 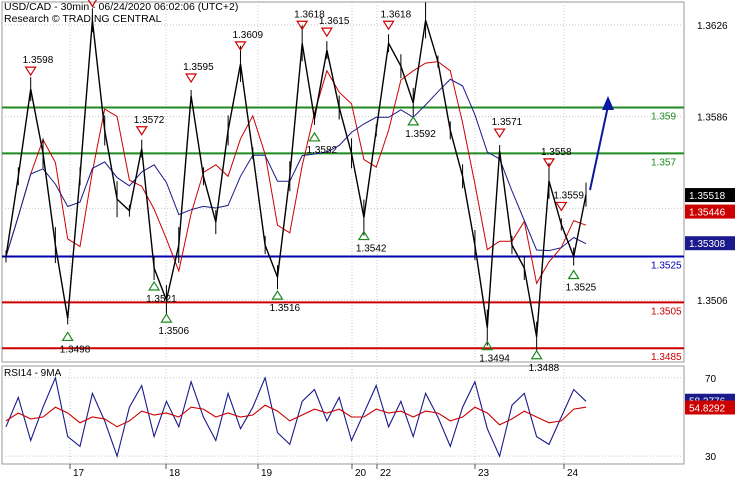 I want to click on x-tick-label: 19, so click(x=267, y=473).